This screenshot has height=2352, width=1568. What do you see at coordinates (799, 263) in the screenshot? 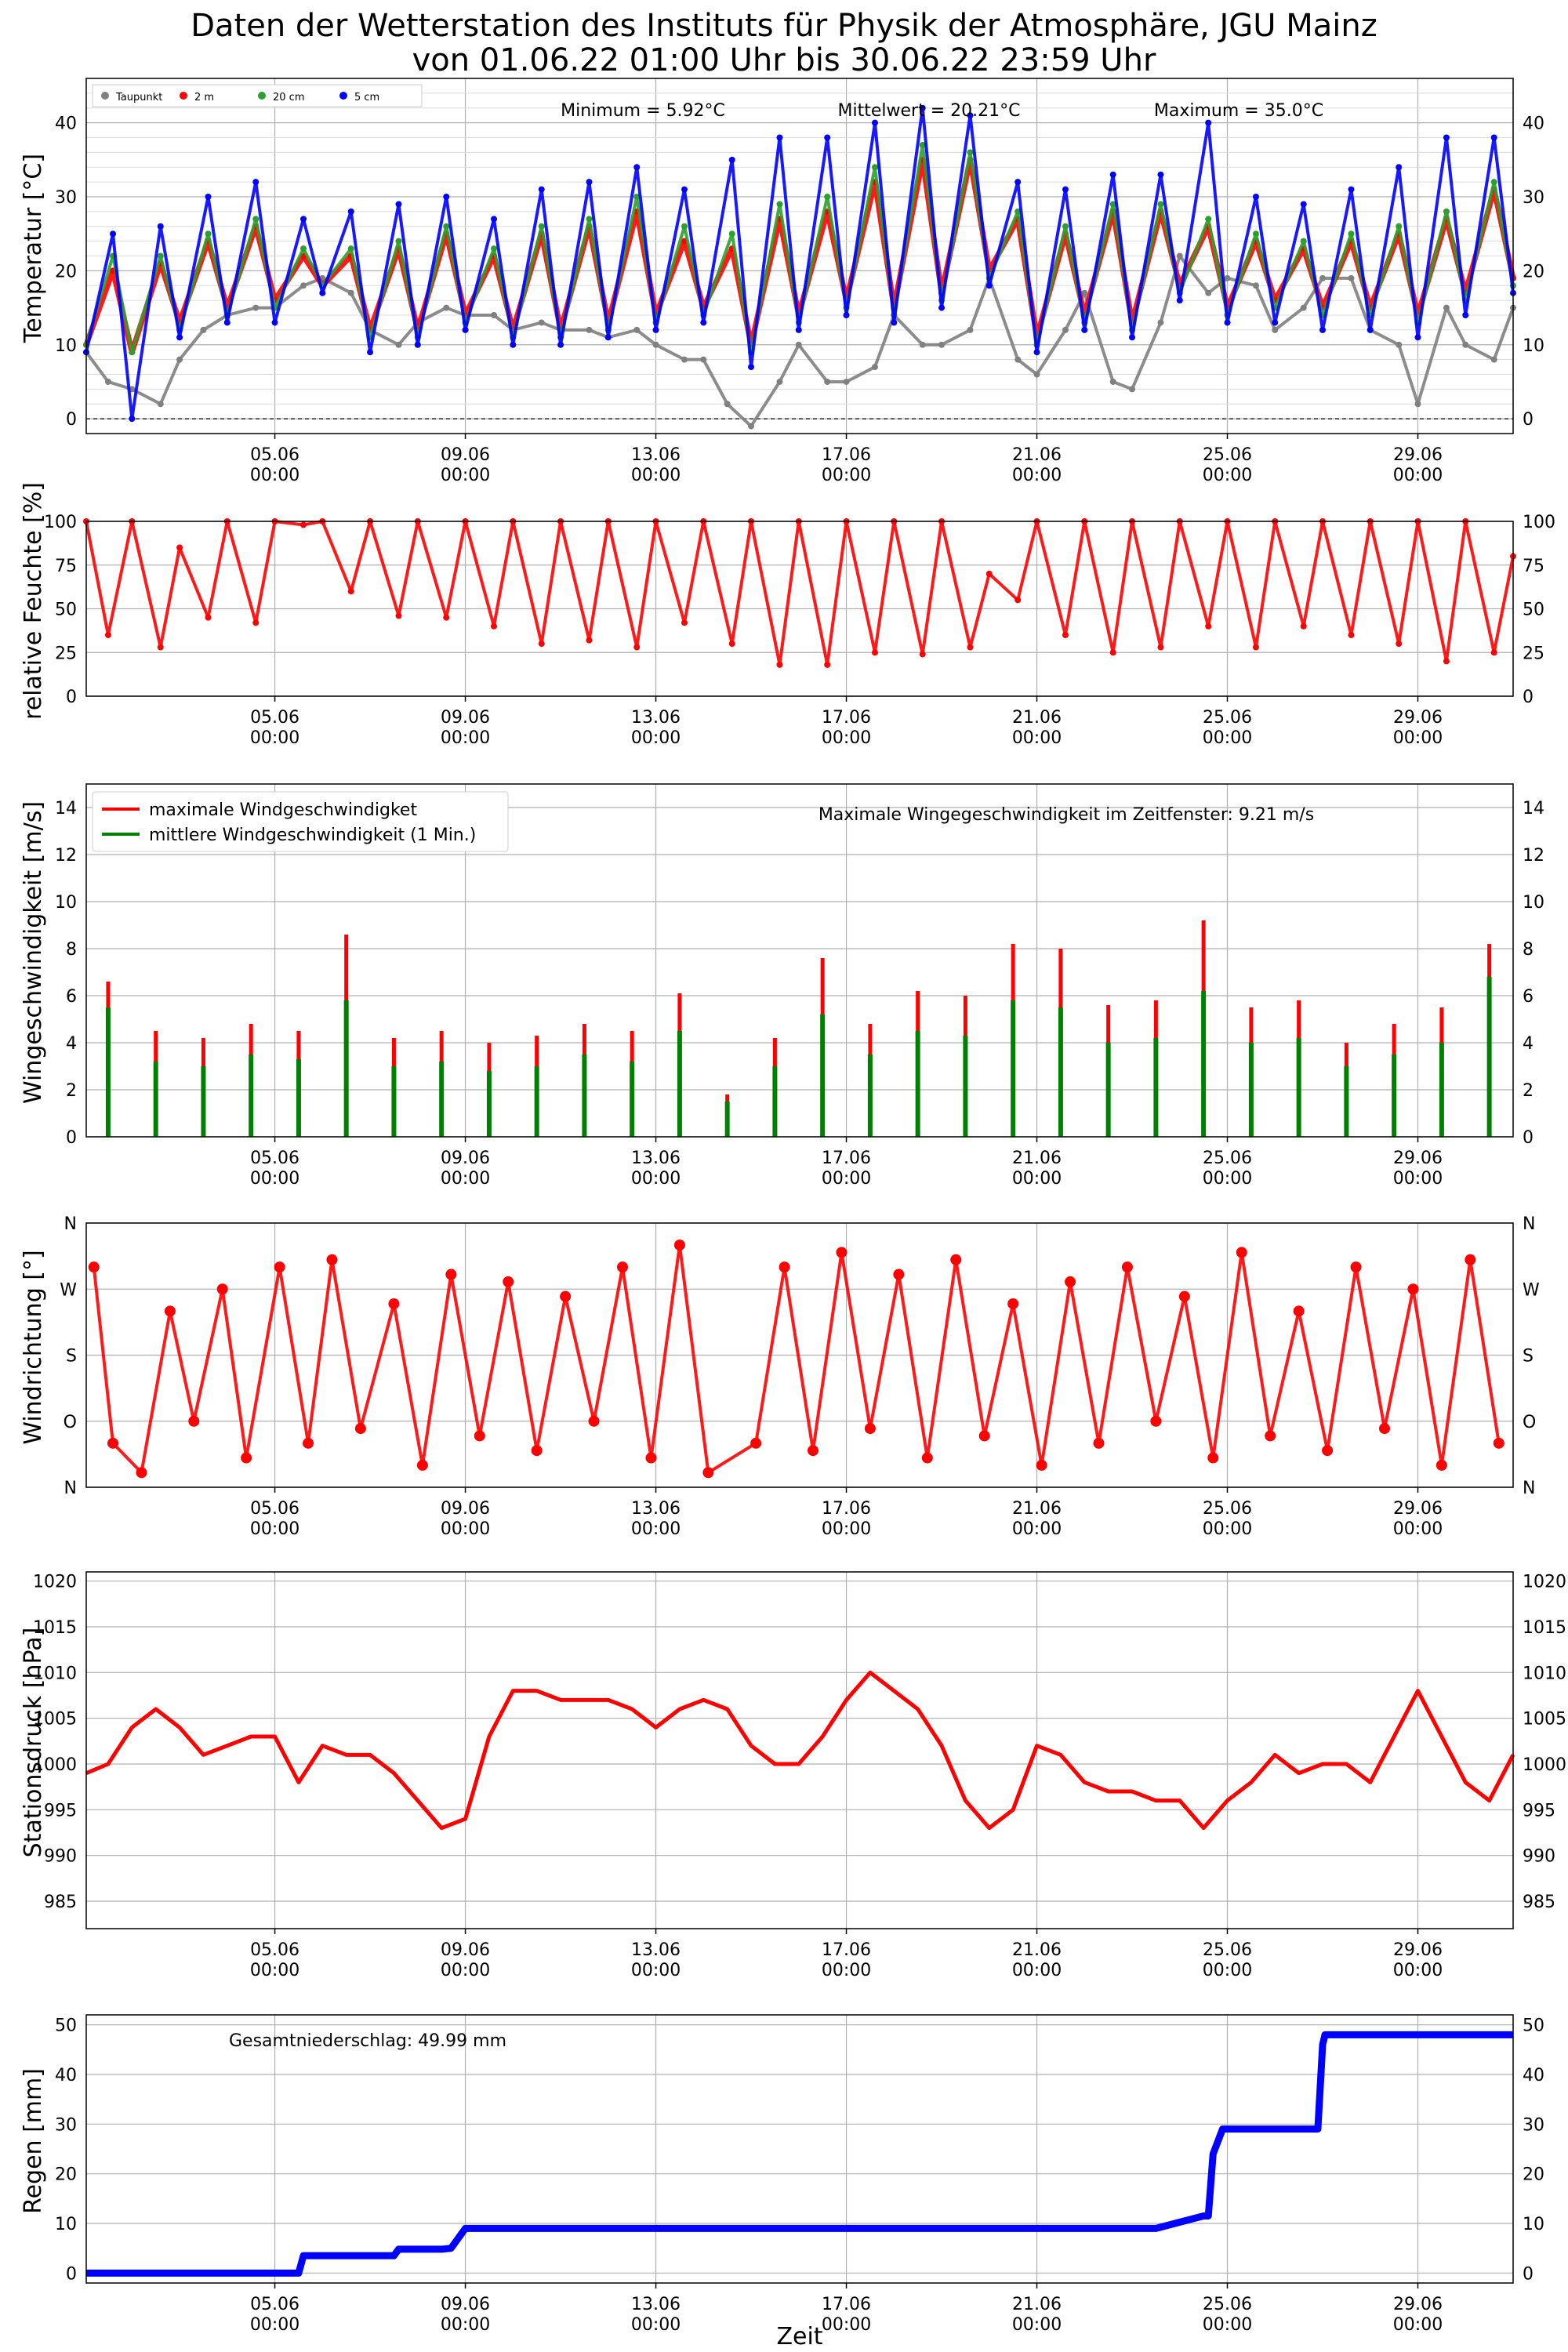
I see `series-5-cm` at bounding box center [799, 263].